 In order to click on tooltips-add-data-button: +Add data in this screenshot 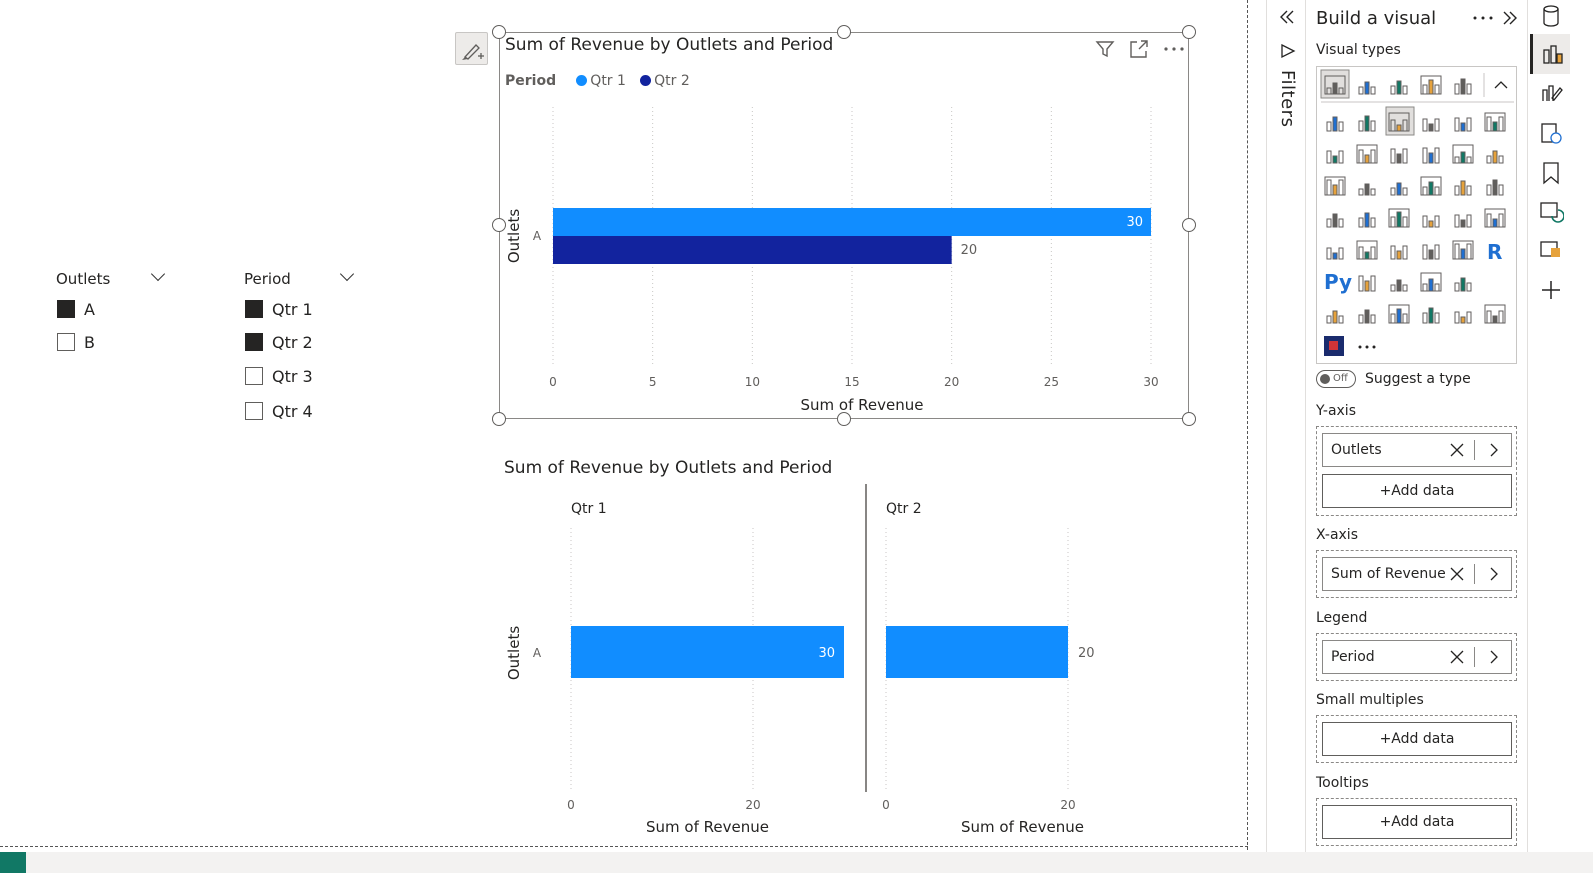, I will do `click(1417, 822)`.